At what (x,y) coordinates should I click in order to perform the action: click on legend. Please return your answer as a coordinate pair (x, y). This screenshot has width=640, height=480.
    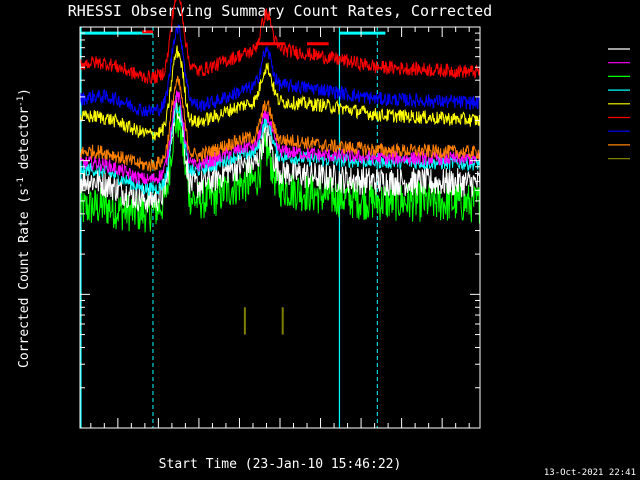
    Looking at the image, I should click on (619, 104).